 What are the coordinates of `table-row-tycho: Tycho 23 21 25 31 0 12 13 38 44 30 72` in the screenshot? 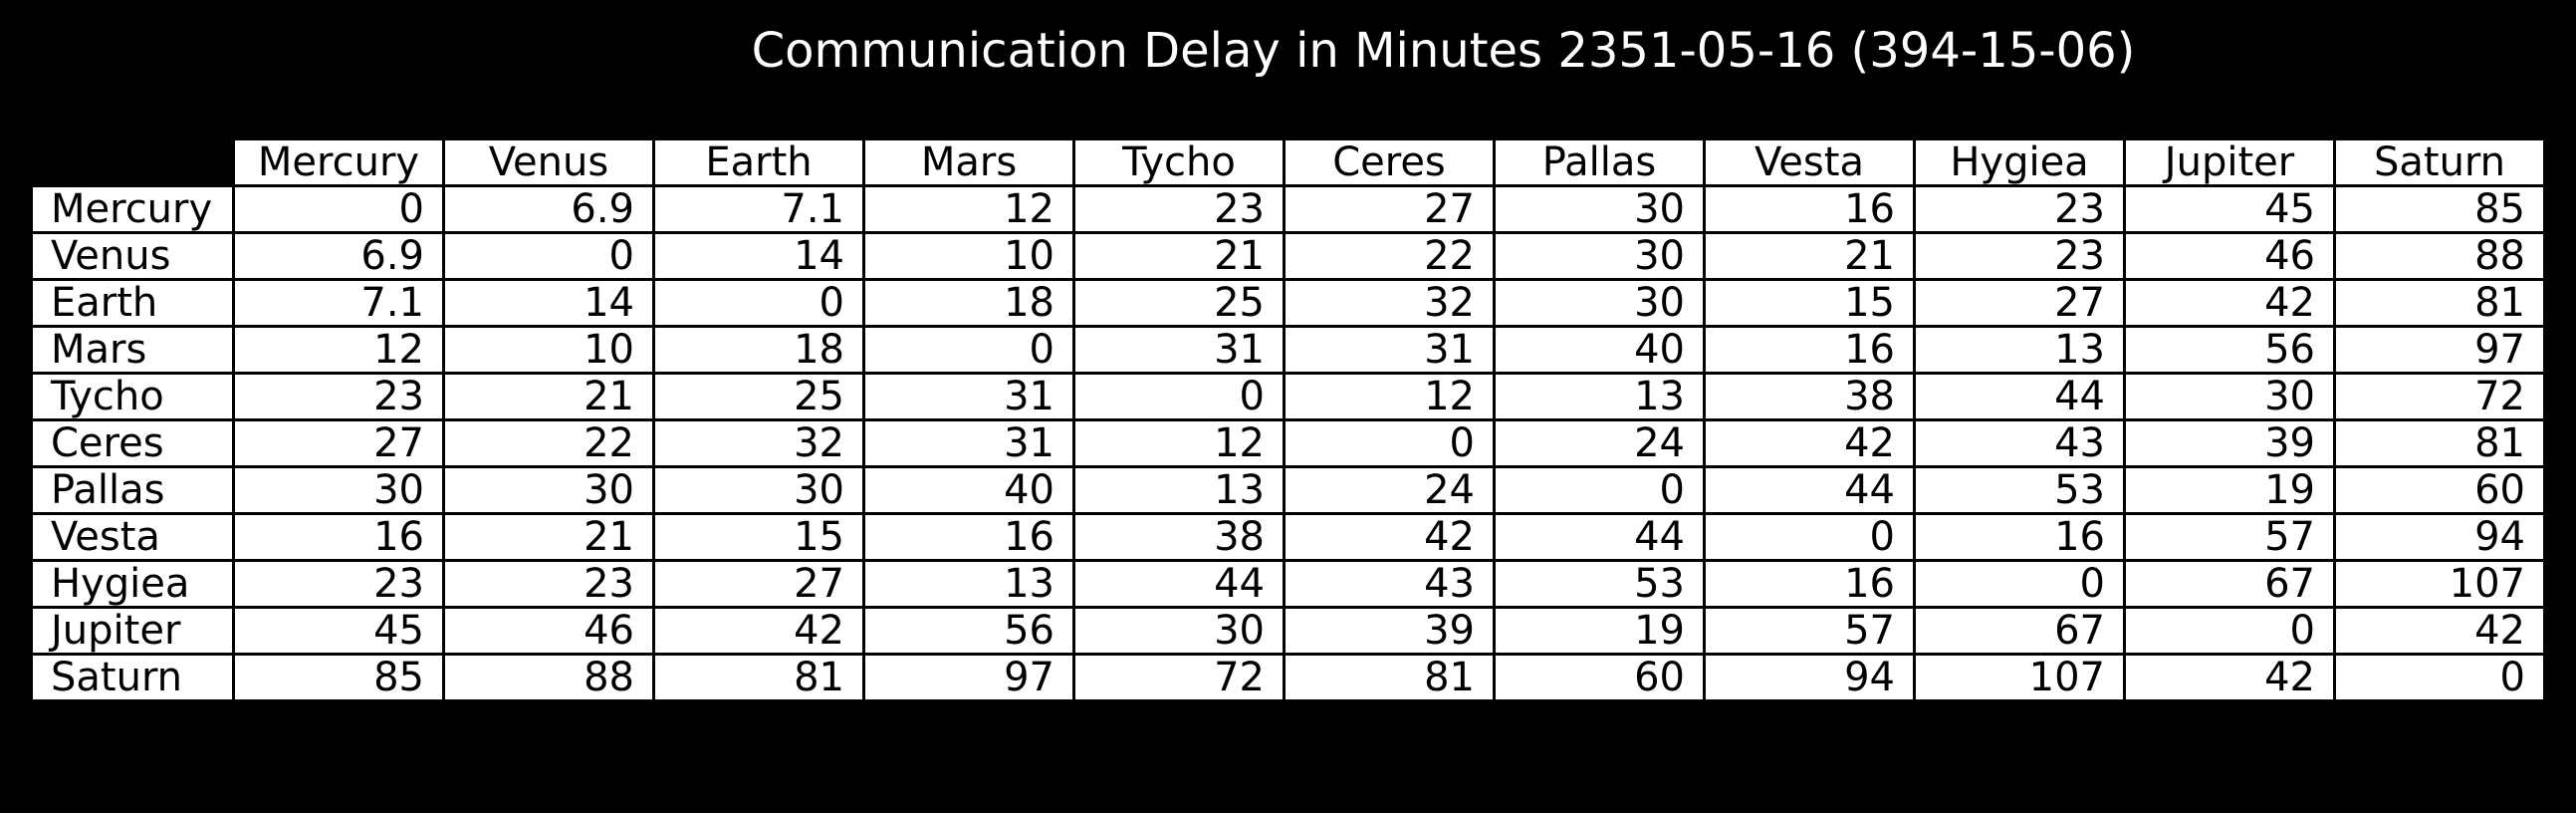 It's located at (1288, 396).